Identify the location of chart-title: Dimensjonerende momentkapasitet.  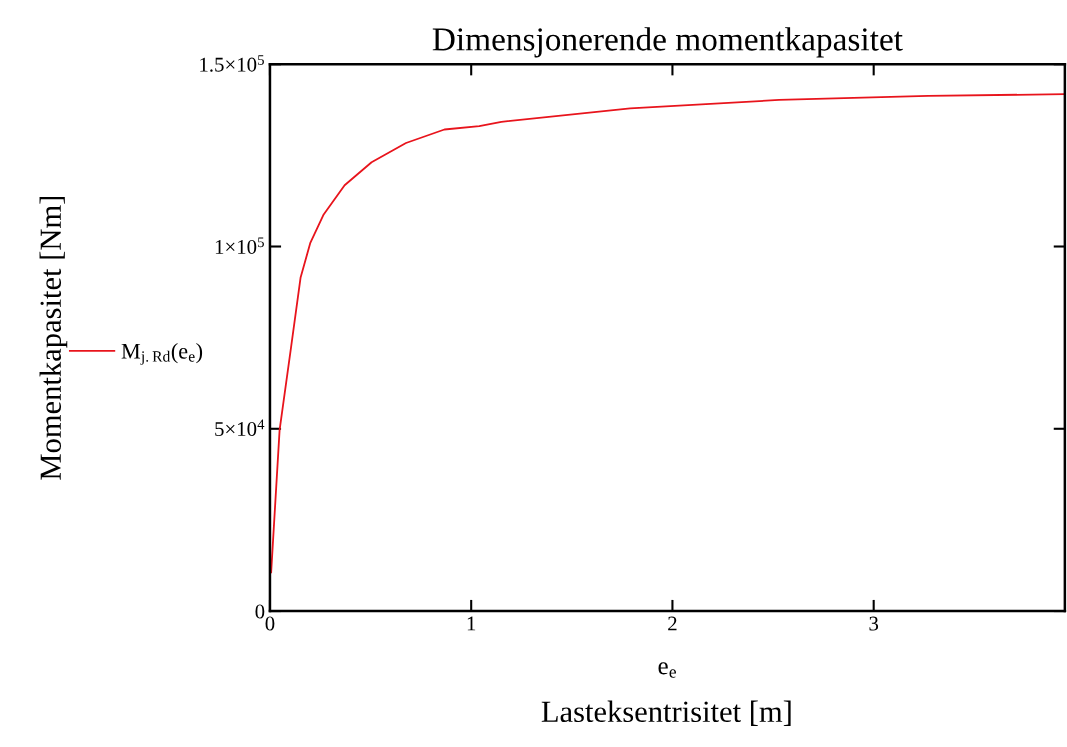
(667, 42).